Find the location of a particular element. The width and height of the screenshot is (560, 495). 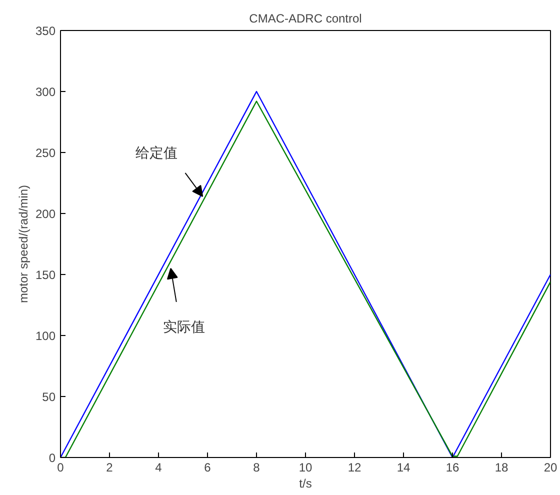

x-tick-label: 8 is located at coordinates (256, 467).